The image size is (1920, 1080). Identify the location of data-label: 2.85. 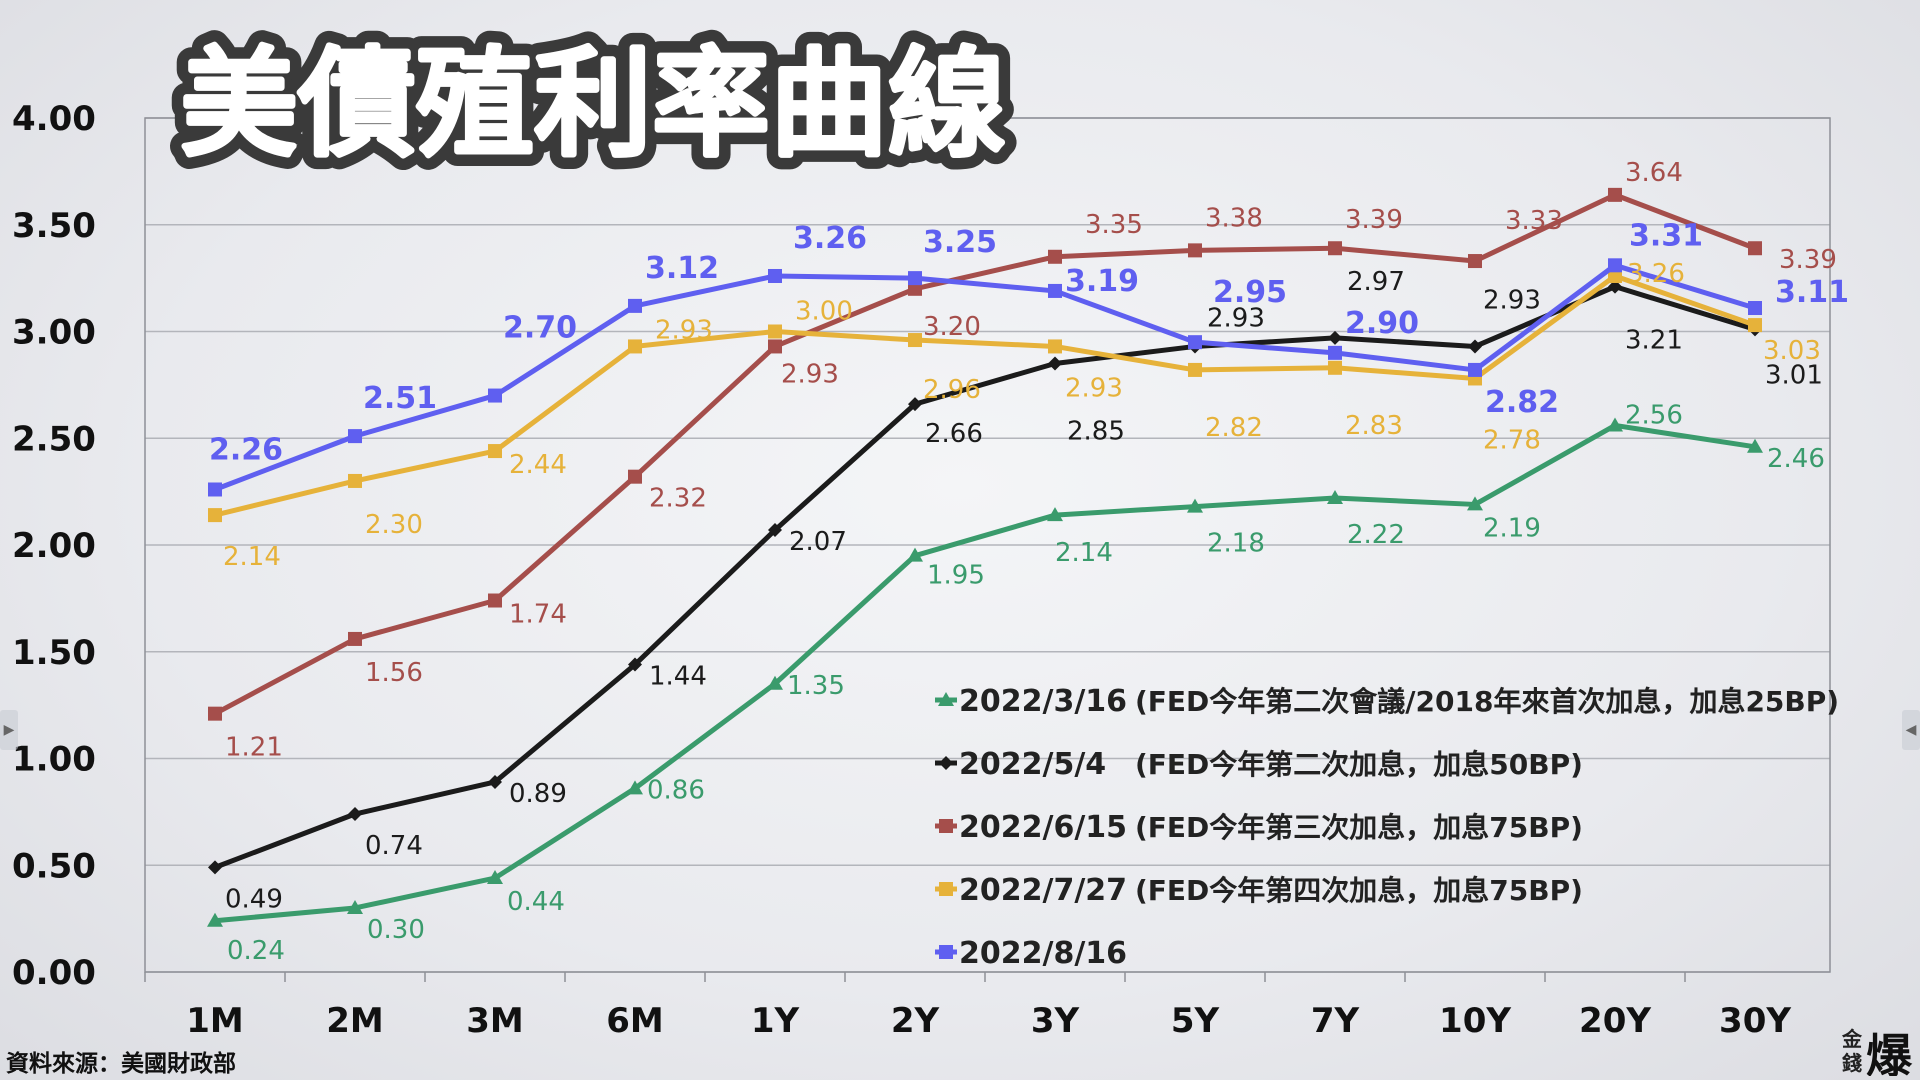
(1096, 432).